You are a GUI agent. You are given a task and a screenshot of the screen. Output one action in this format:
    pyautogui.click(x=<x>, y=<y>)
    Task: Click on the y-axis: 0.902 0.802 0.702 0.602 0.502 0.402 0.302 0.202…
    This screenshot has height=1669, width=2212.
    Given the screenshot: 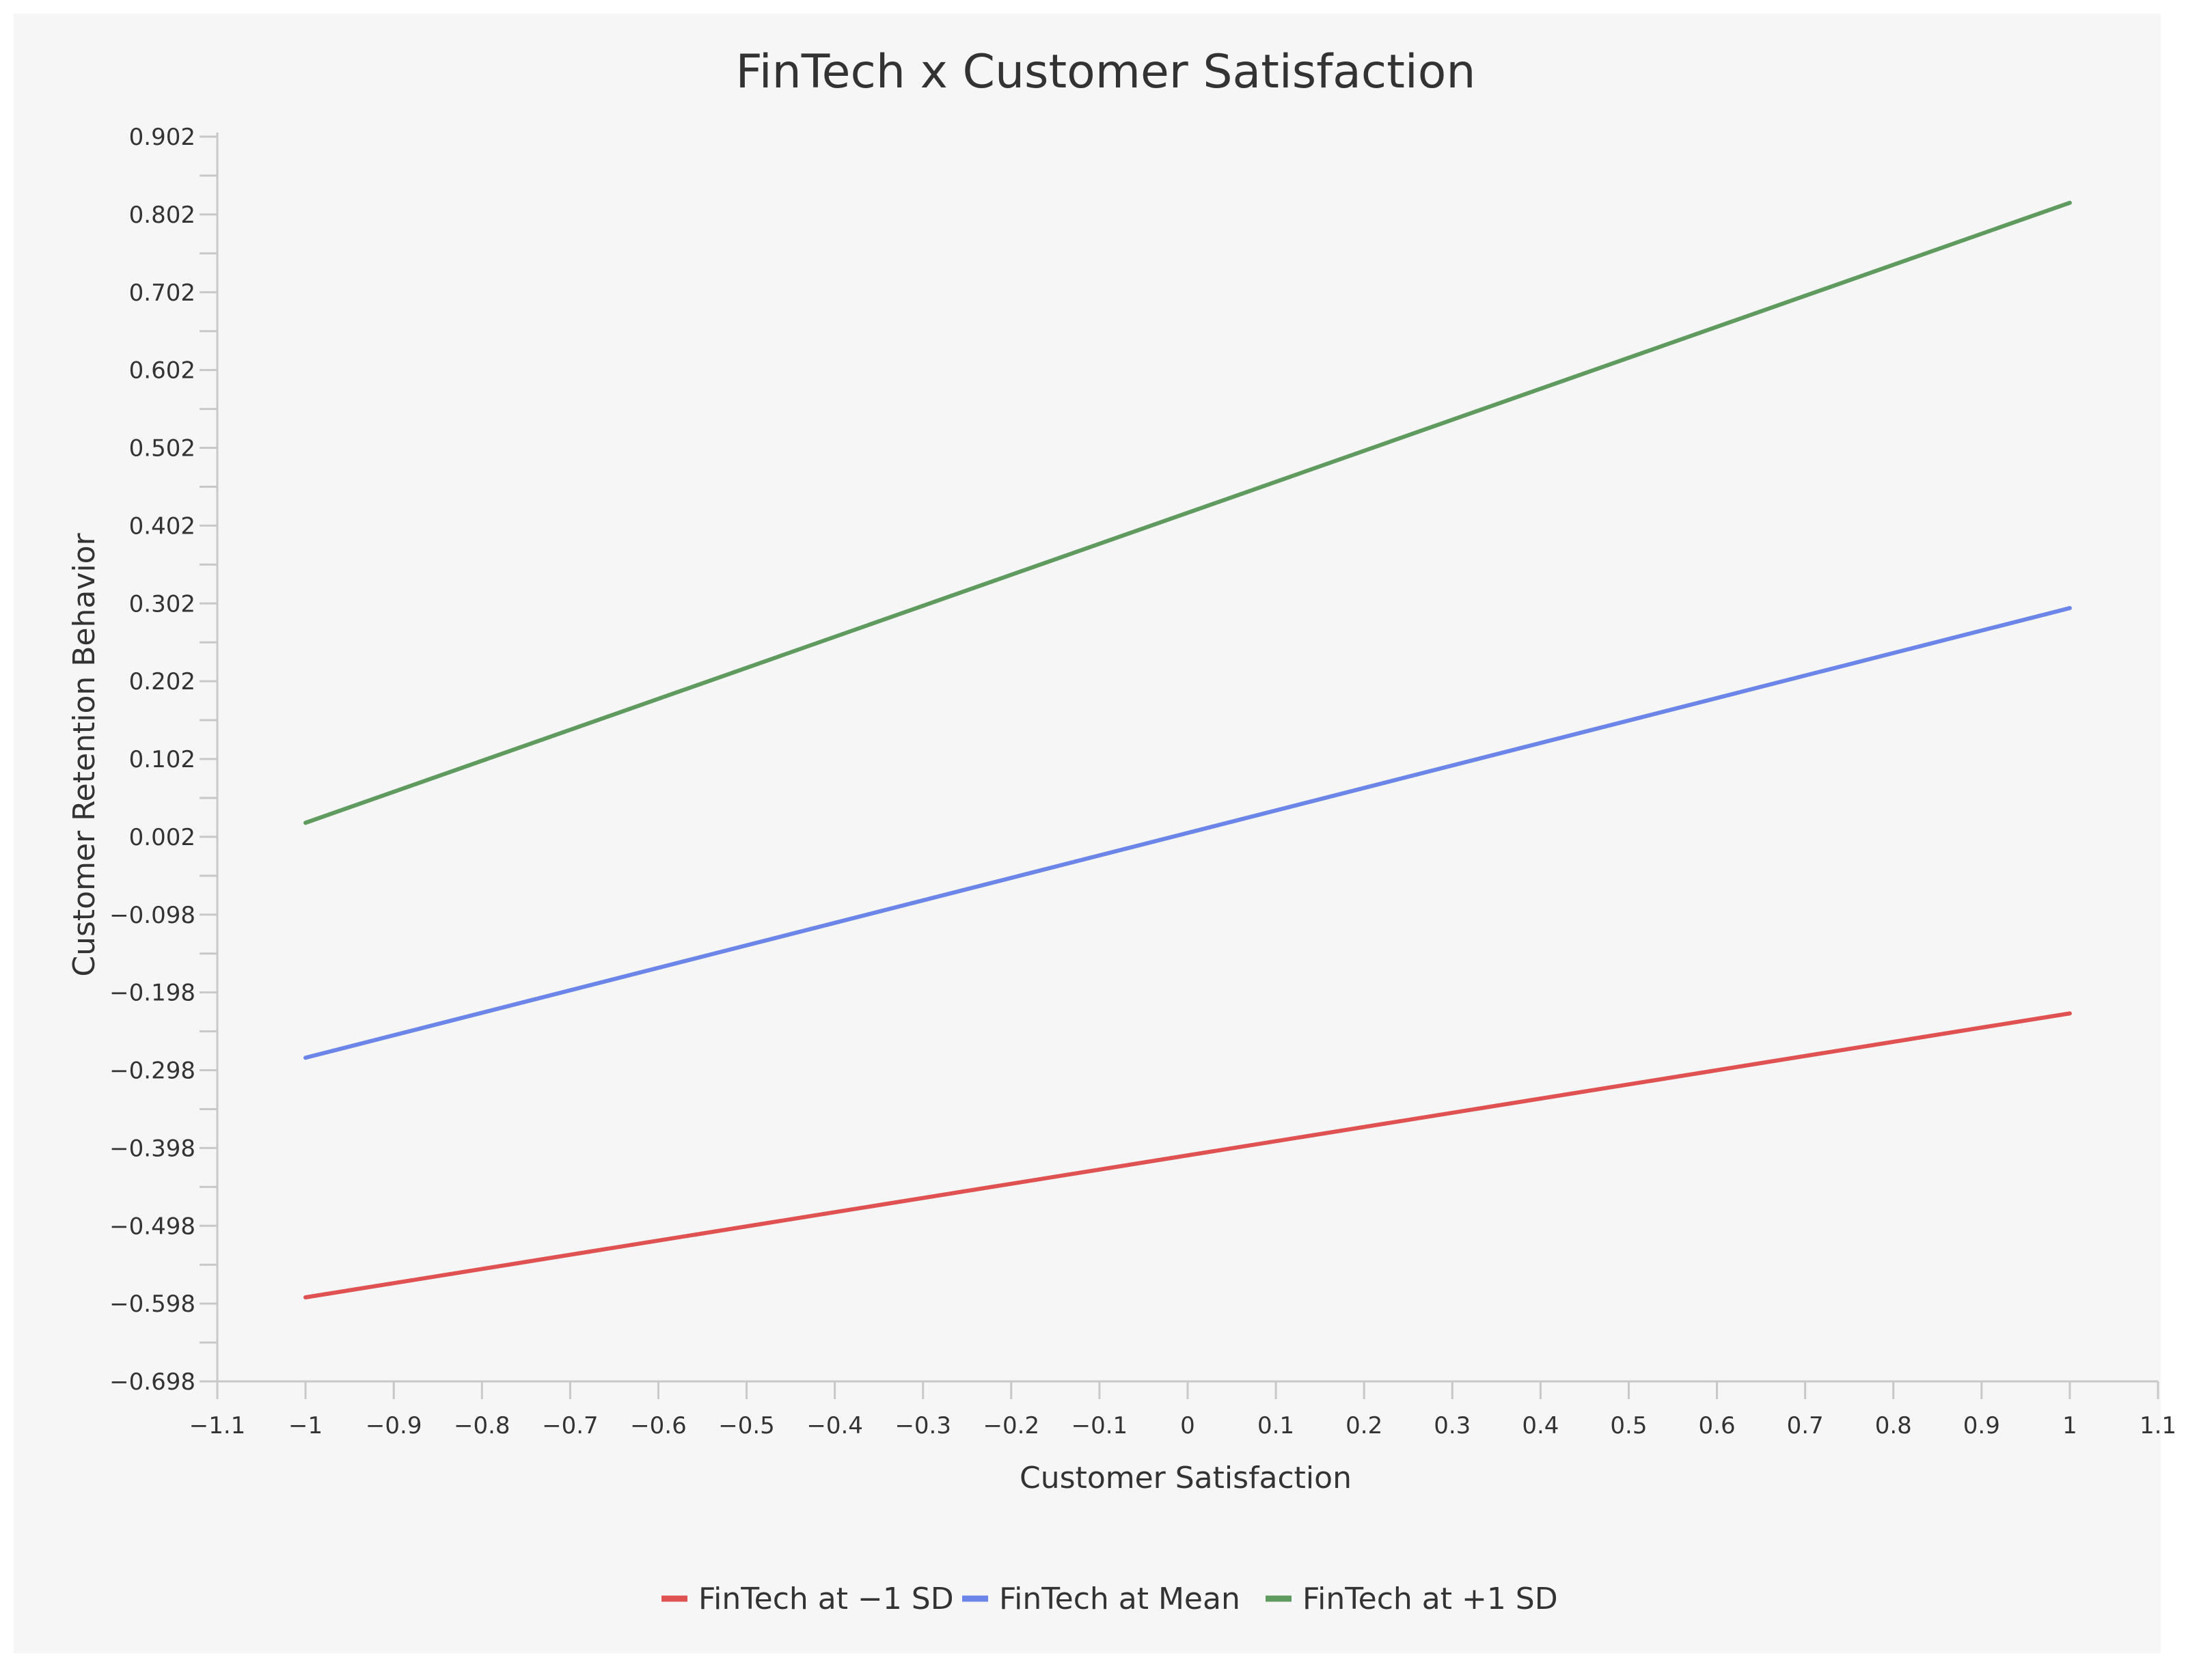 What is the action you would take?
    pyautogui.click(x=164, y=760)
    